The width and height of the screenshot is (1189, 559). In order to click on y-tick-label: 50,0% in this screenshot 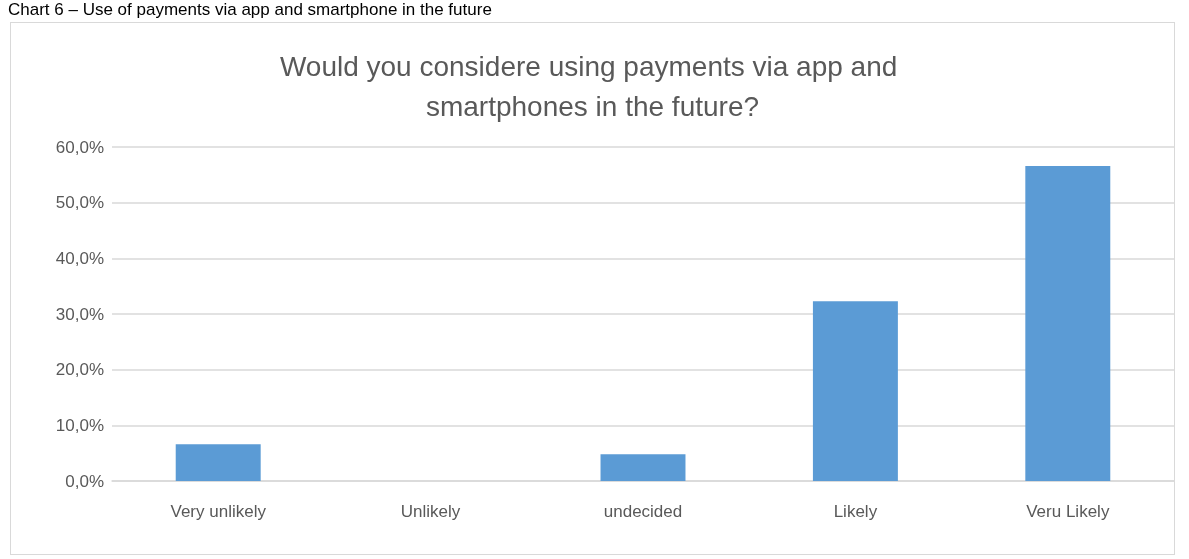, I will do `click(79, 203)`.